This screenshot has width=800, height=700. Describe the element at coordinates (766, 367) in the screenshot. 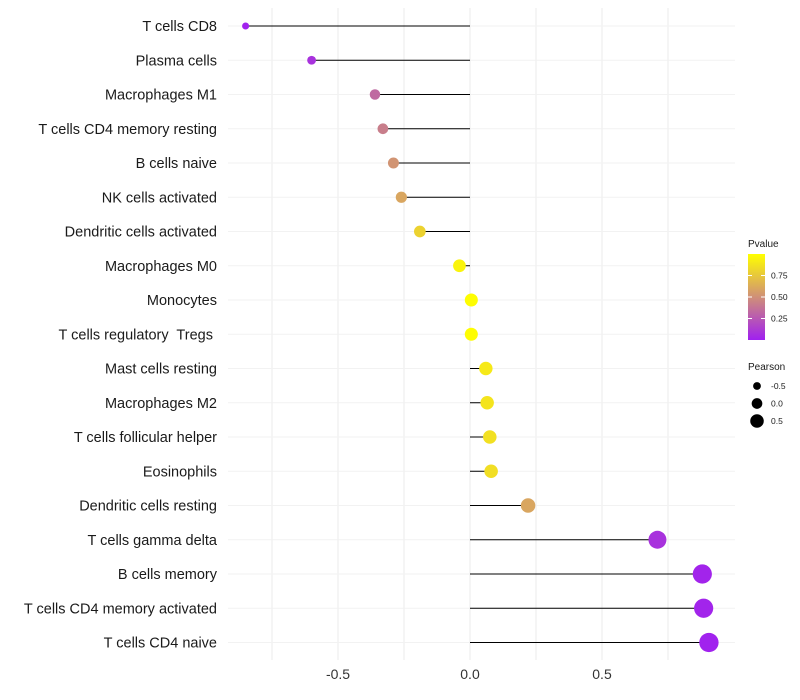

I see `pearson-legend-title: Pearson` at that location.